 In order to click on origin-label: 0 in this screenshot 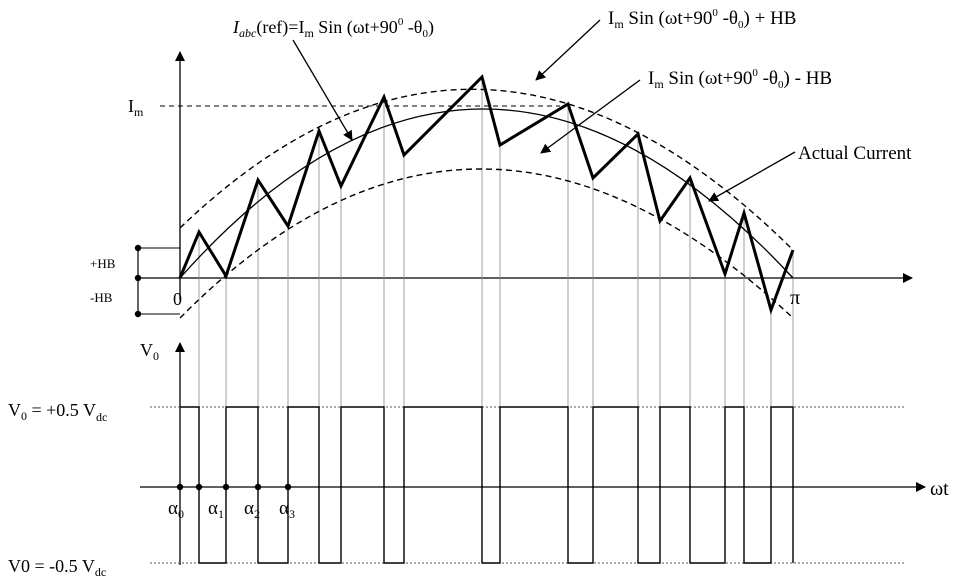, I will do `click(177, 299)`.